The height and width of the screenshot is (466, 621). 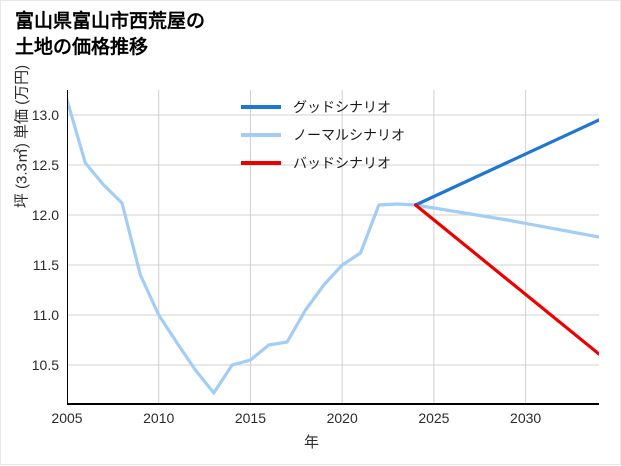 I want to click on x-axis-tick-label: 2015, so click(x=250, y=418).